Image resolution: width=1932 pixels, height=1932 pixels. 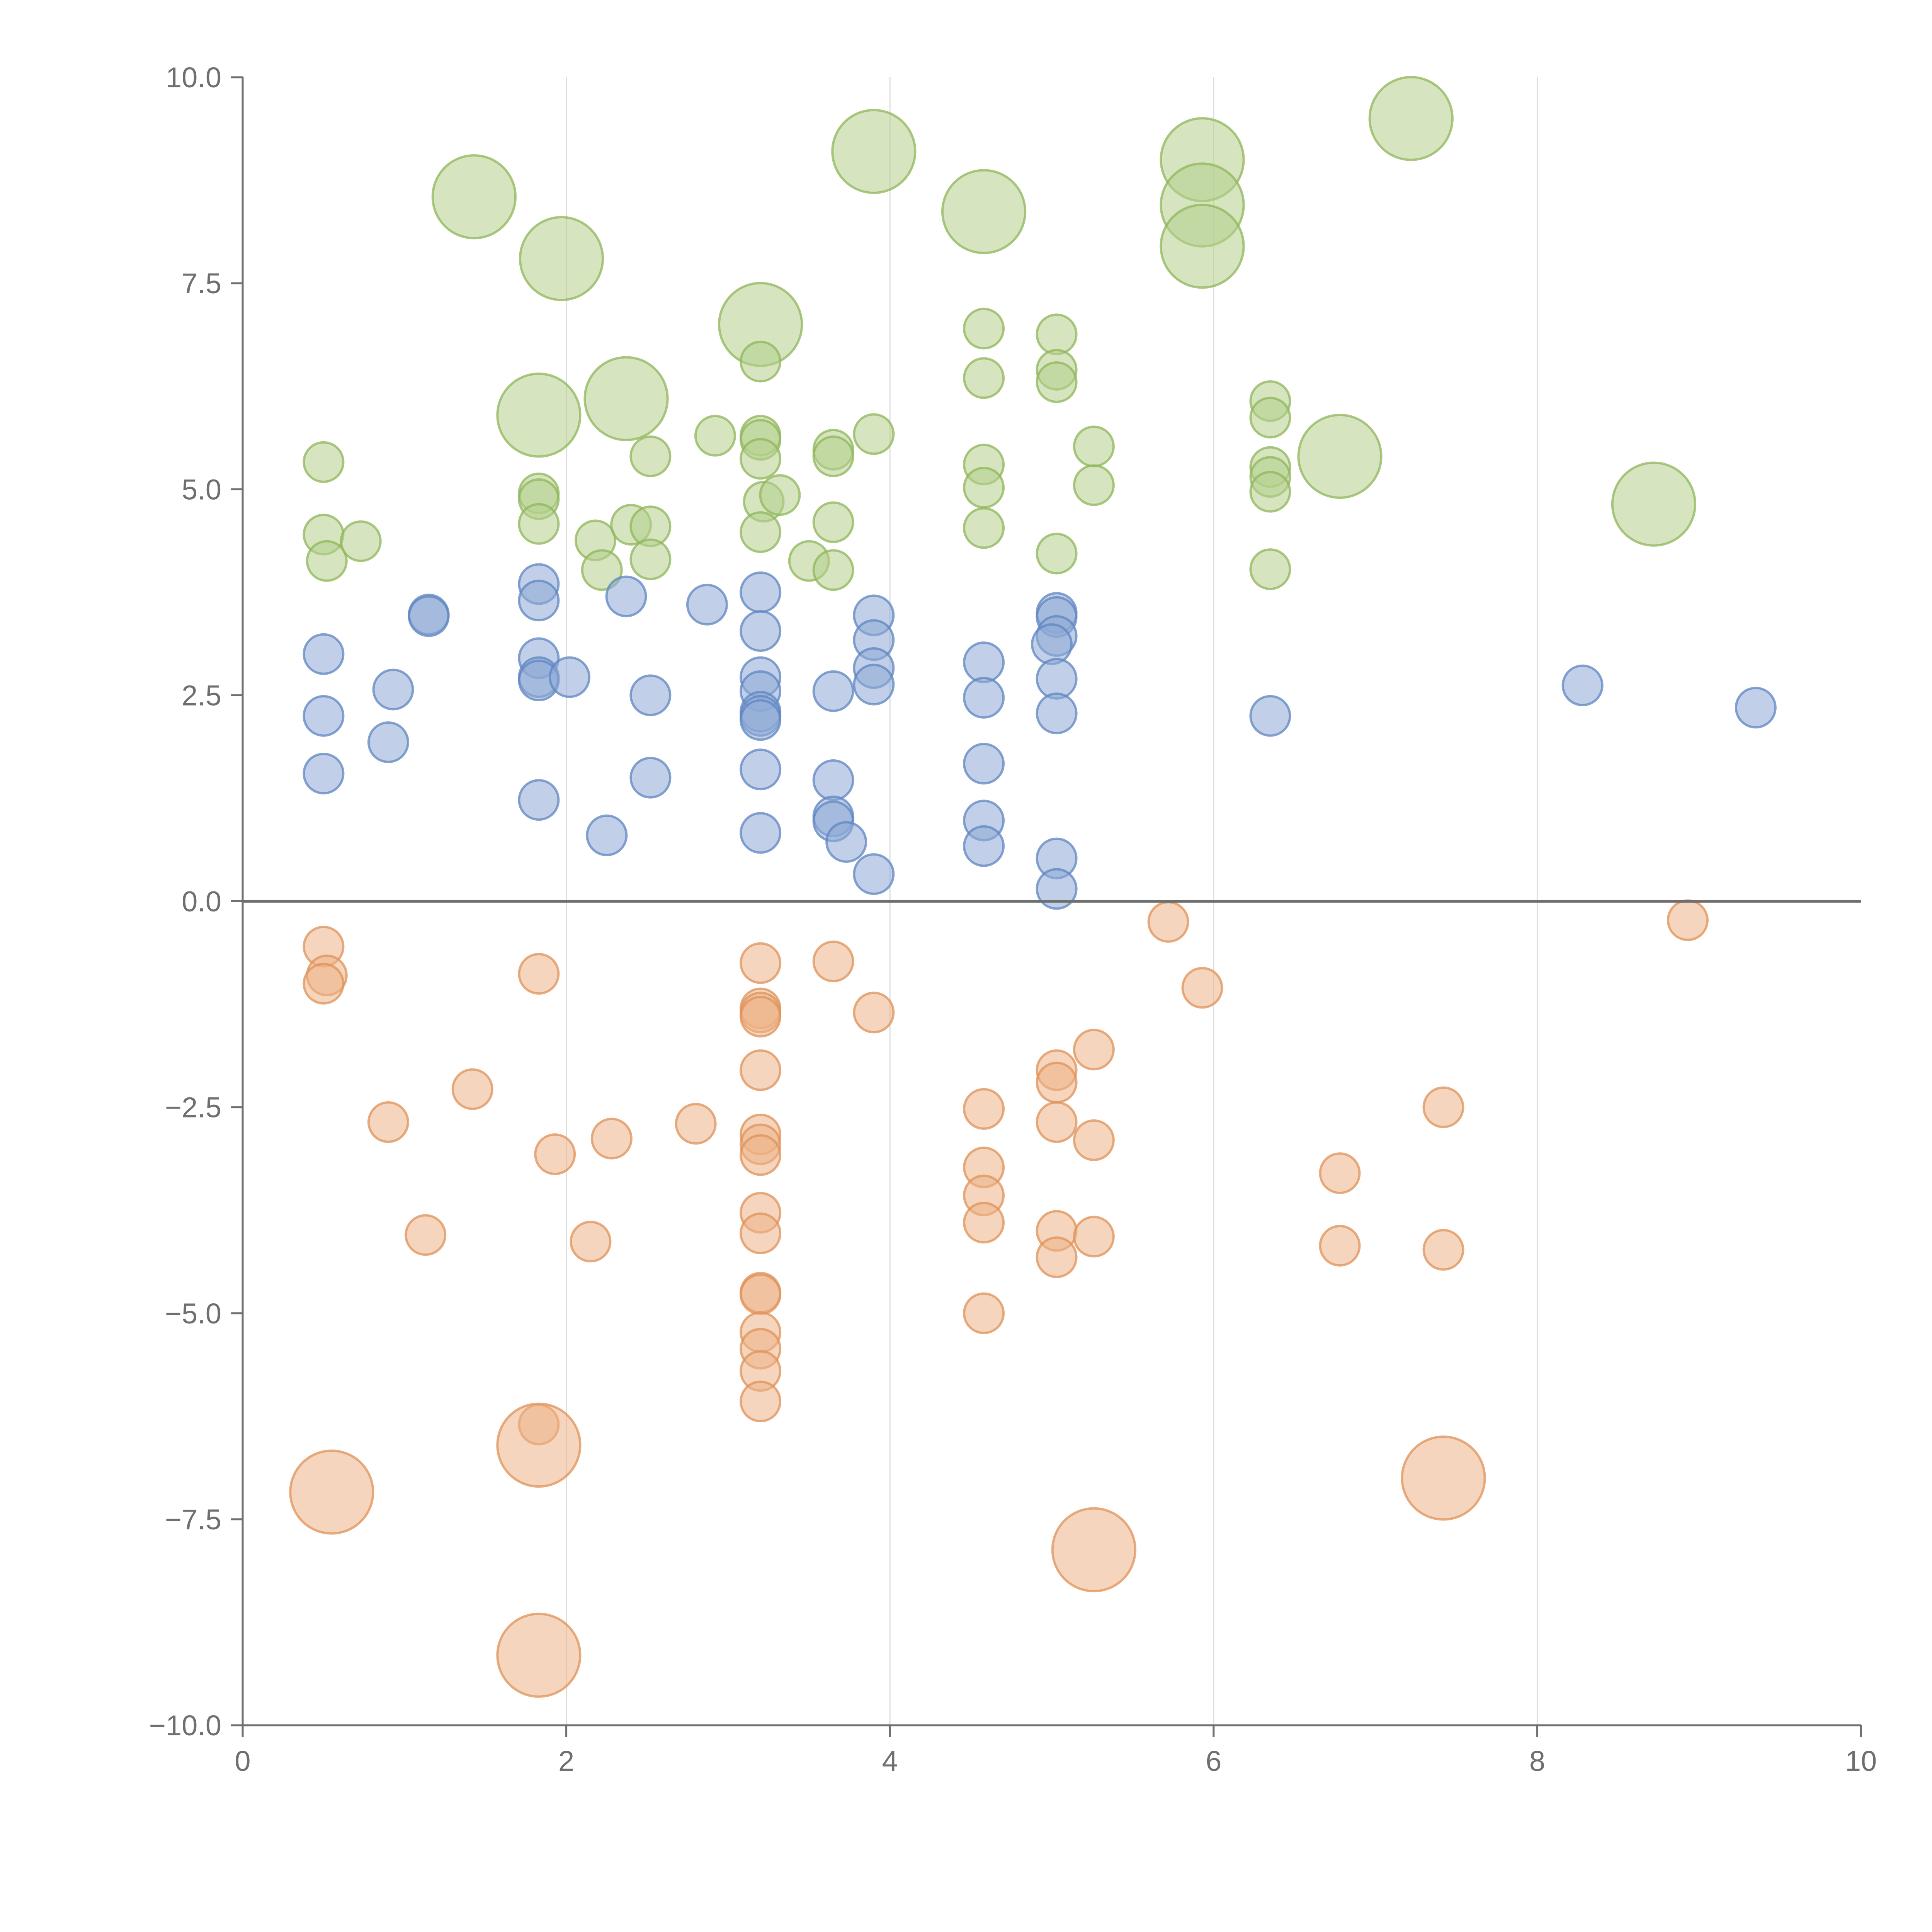 What do you see at coordinates (202, 695) in the screenshot?
I see `y-tick-label: 2.5` at bounding box center [202, 695].